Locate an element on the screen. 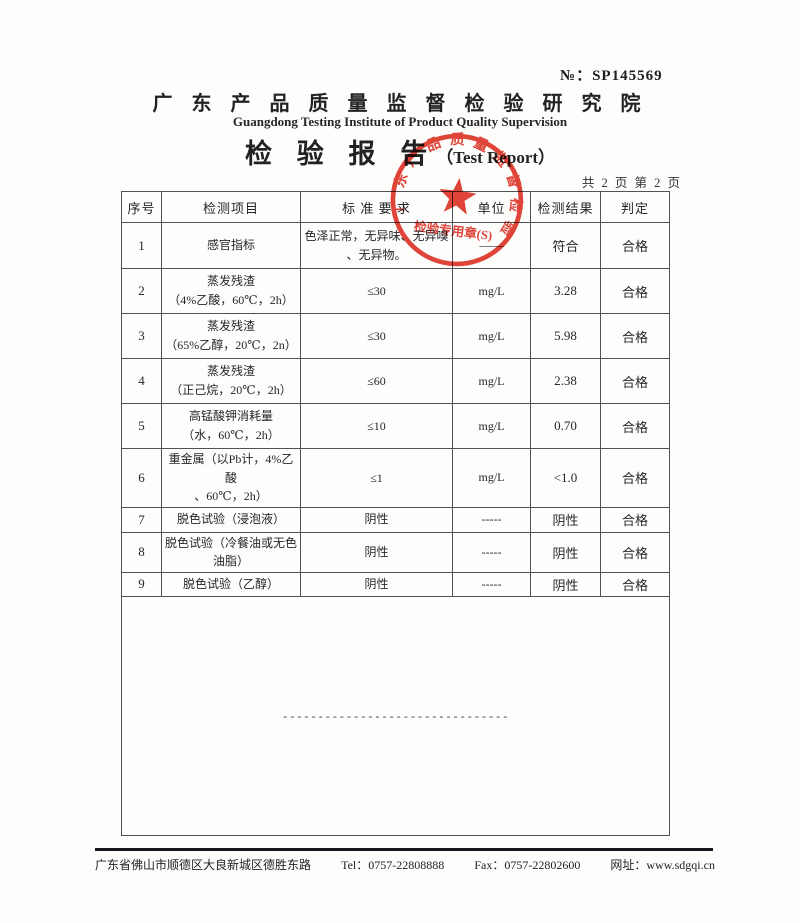 This screenshot has height=923, width=800. cell-item: 蒸发残渣 （65%乙醇，20℃，2n） is located at coordinates (231, 336).